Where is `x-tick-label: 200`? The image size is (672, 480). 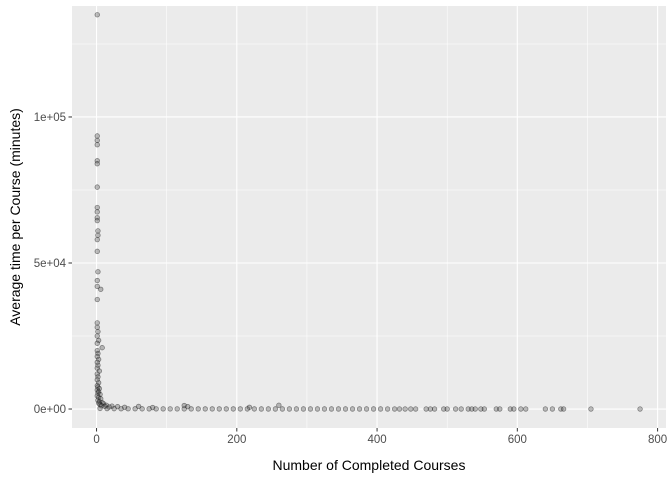 x-tick-label: 200 is located at coordinates (236, 440).